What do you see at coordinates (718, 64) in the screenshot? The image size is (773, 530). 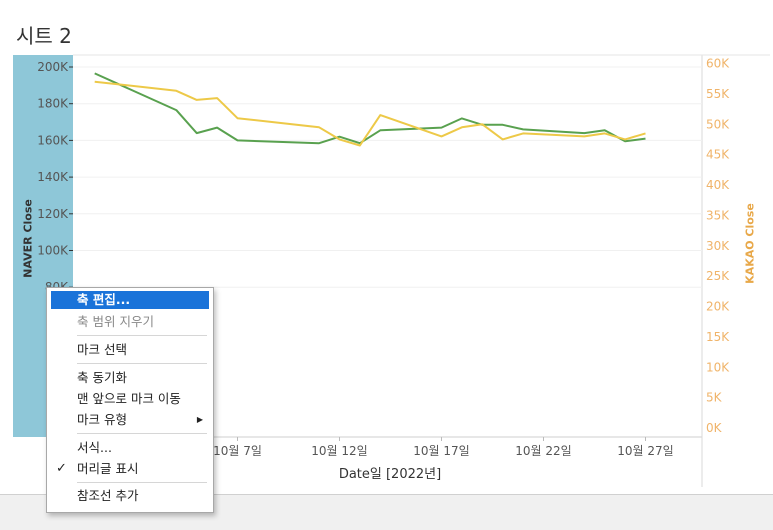 I see `y-right-tick-label: 60K` at bounding box center [718, 64].